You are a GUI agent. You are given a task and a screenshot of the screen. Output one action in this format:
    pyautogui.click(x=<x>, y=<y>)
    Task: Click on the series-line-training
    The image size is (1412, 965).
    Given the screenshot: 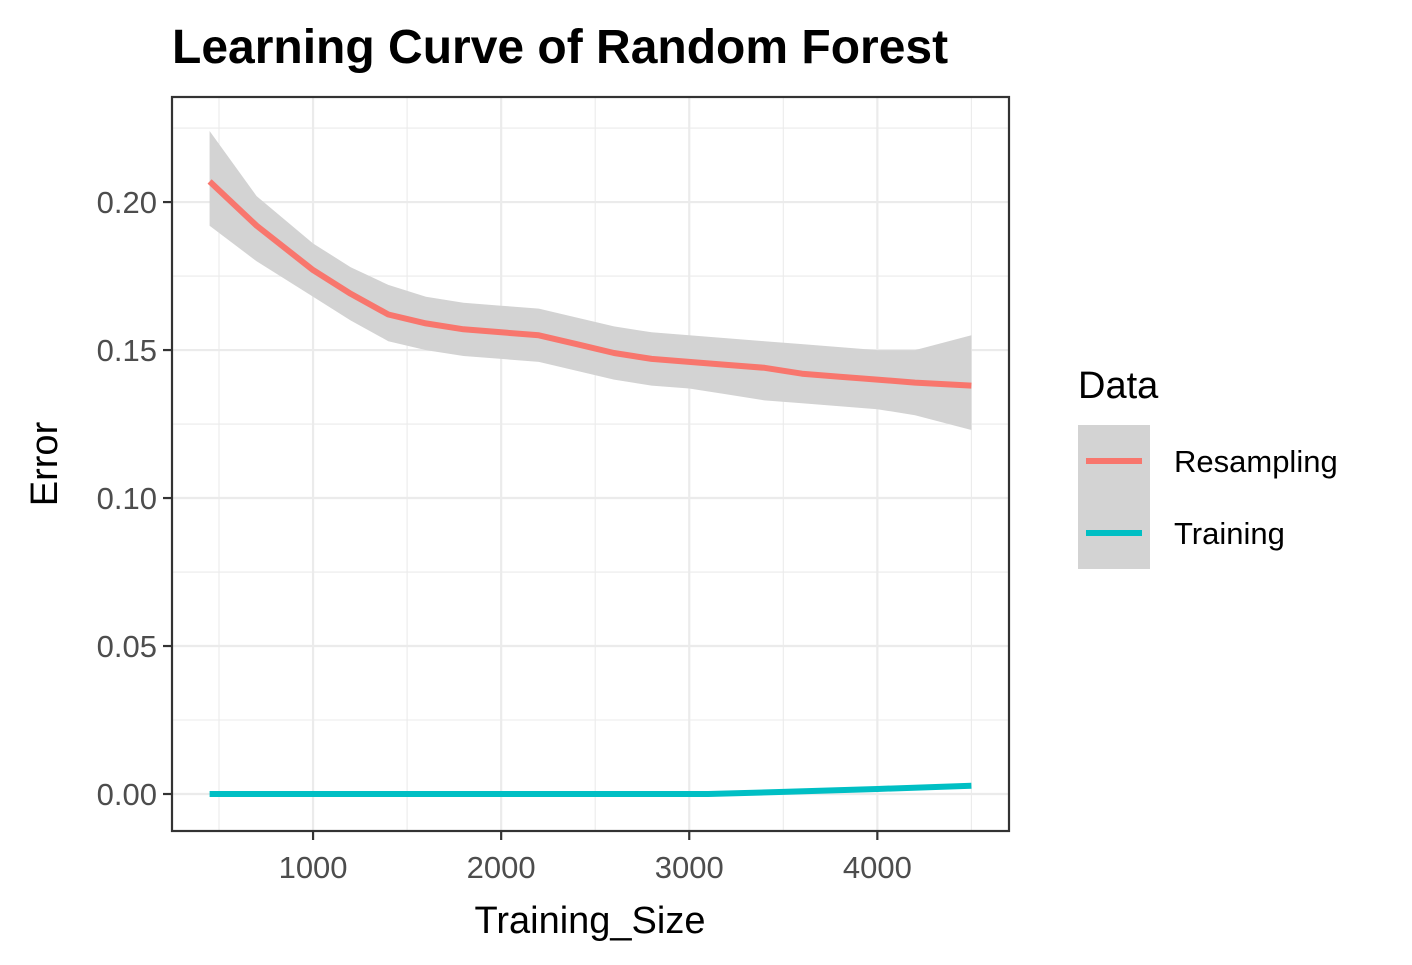 What is the action you would take?
    pyautogui.click(x=590, y=789)
    